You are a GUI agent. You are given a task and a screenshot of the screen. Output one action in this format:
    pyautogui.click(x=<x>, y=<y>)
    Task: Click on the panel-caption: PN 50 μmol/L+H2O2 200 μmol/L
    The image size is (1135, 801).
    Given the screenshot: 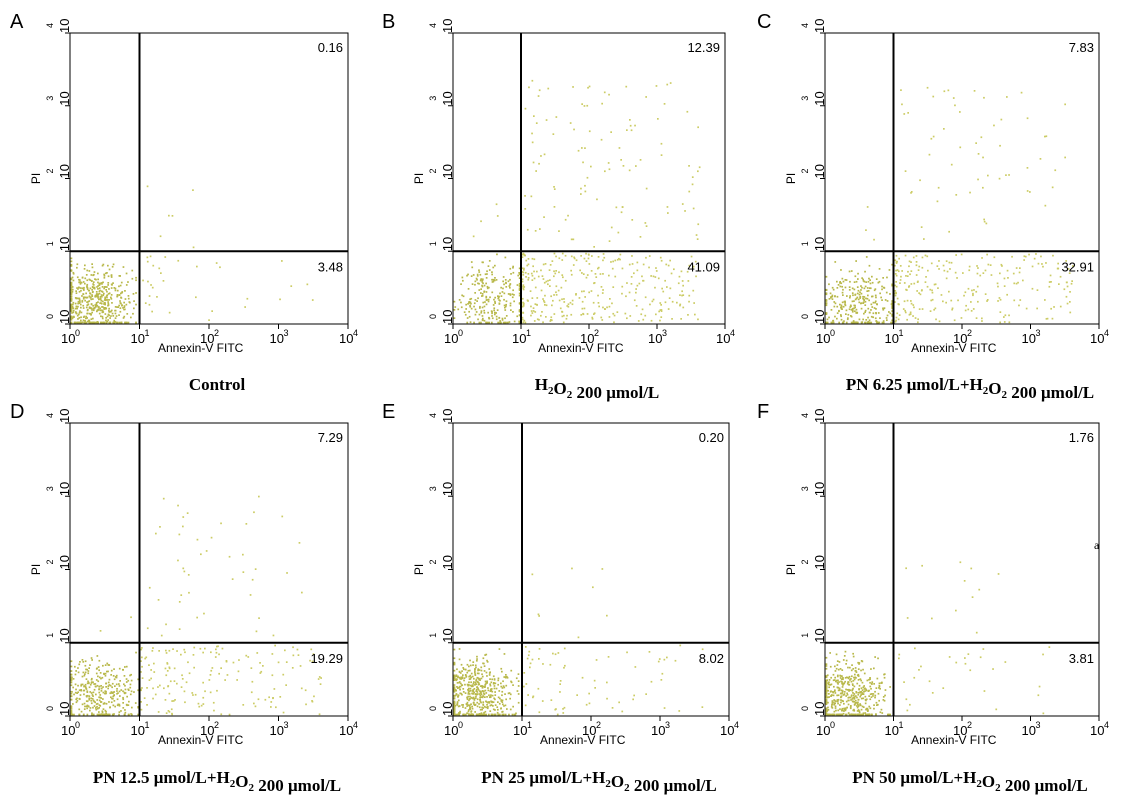 What is the action you would take?
    pyautogui.click(x=969, y=781)
    